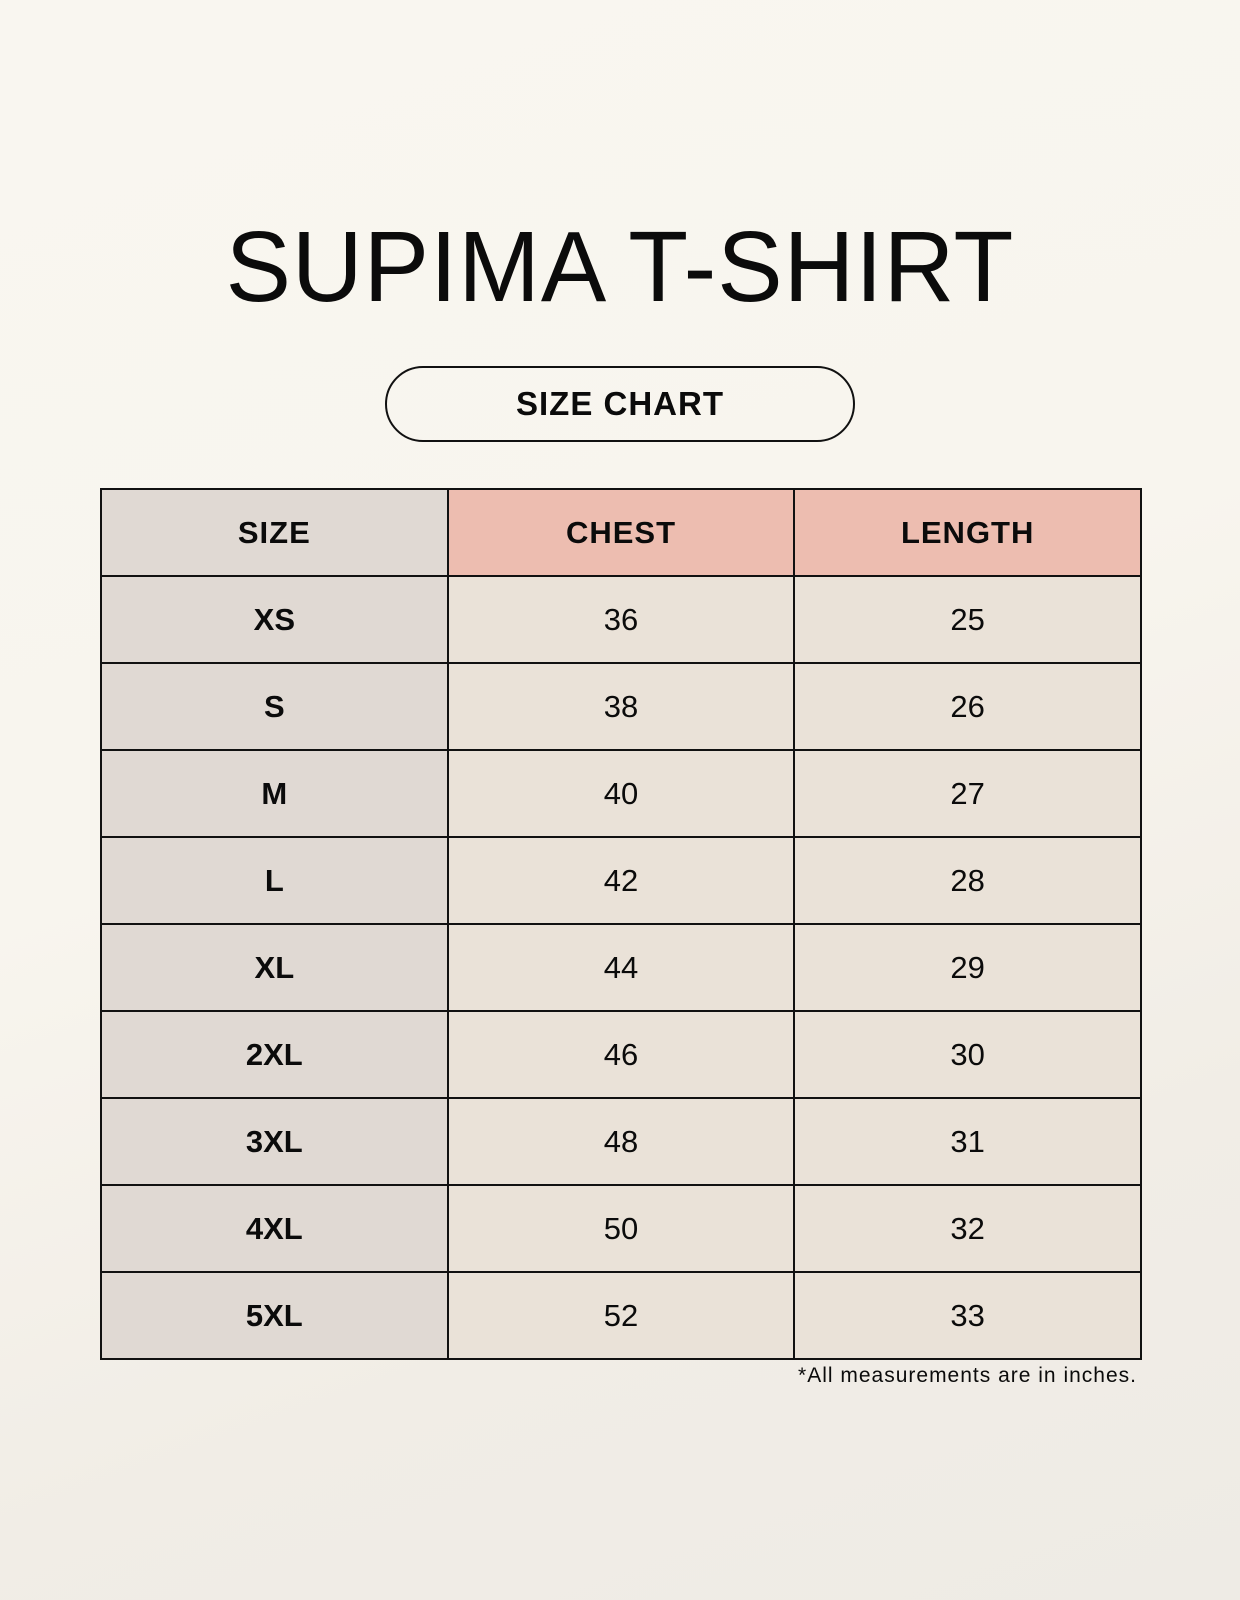 This screenshot has height=1600, width=1240. I want to click on cell-chest: 52, so click(621, 1315).